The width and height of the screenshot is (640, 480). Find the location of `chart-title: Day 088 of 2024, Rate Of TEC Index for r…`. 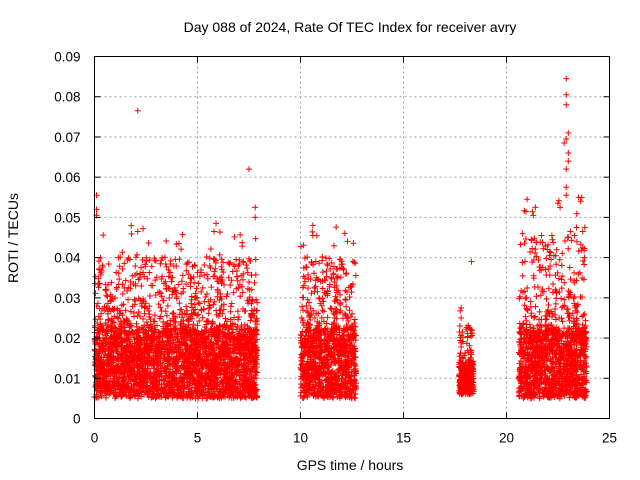

chart-title: Day 088 of 2024, Rate Of TEC Index for r… is located at coordinates (350, 27).